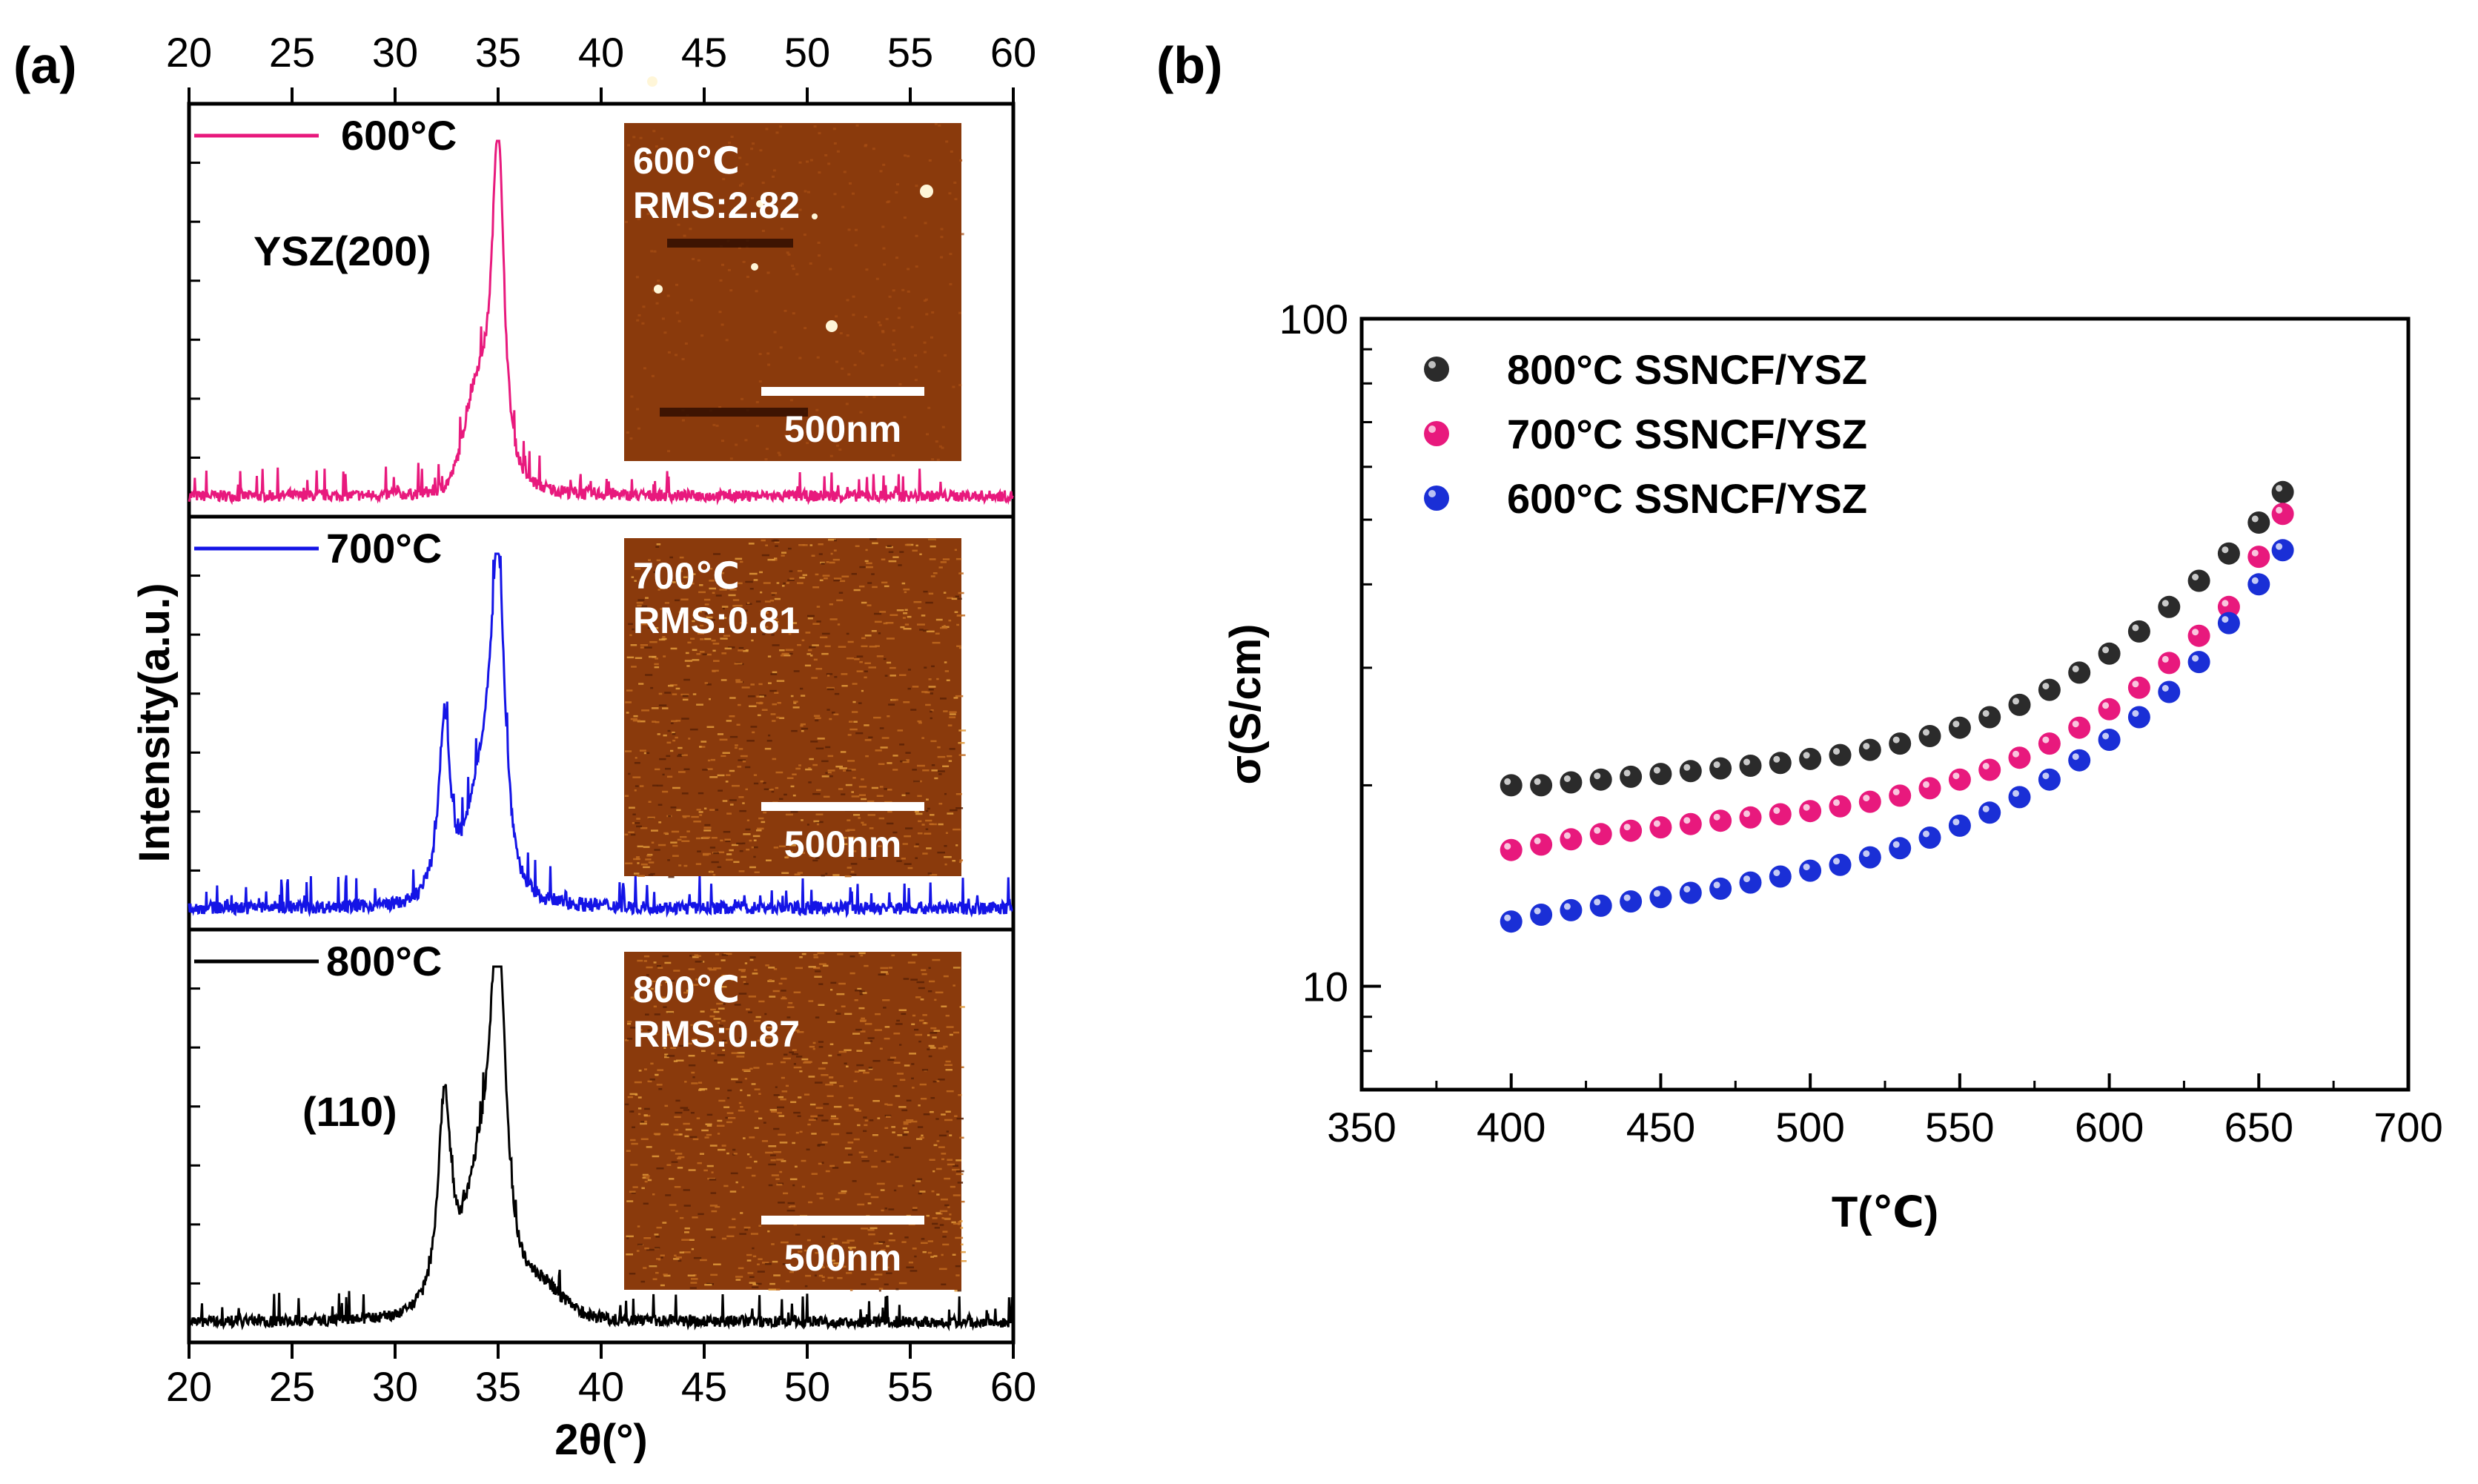 The image size is (2478, 1484). What do you see at coordinates (1809, 1127) in the screenshot?
I see `x-tick-label: 500` at bounding box center [1809, 1127].